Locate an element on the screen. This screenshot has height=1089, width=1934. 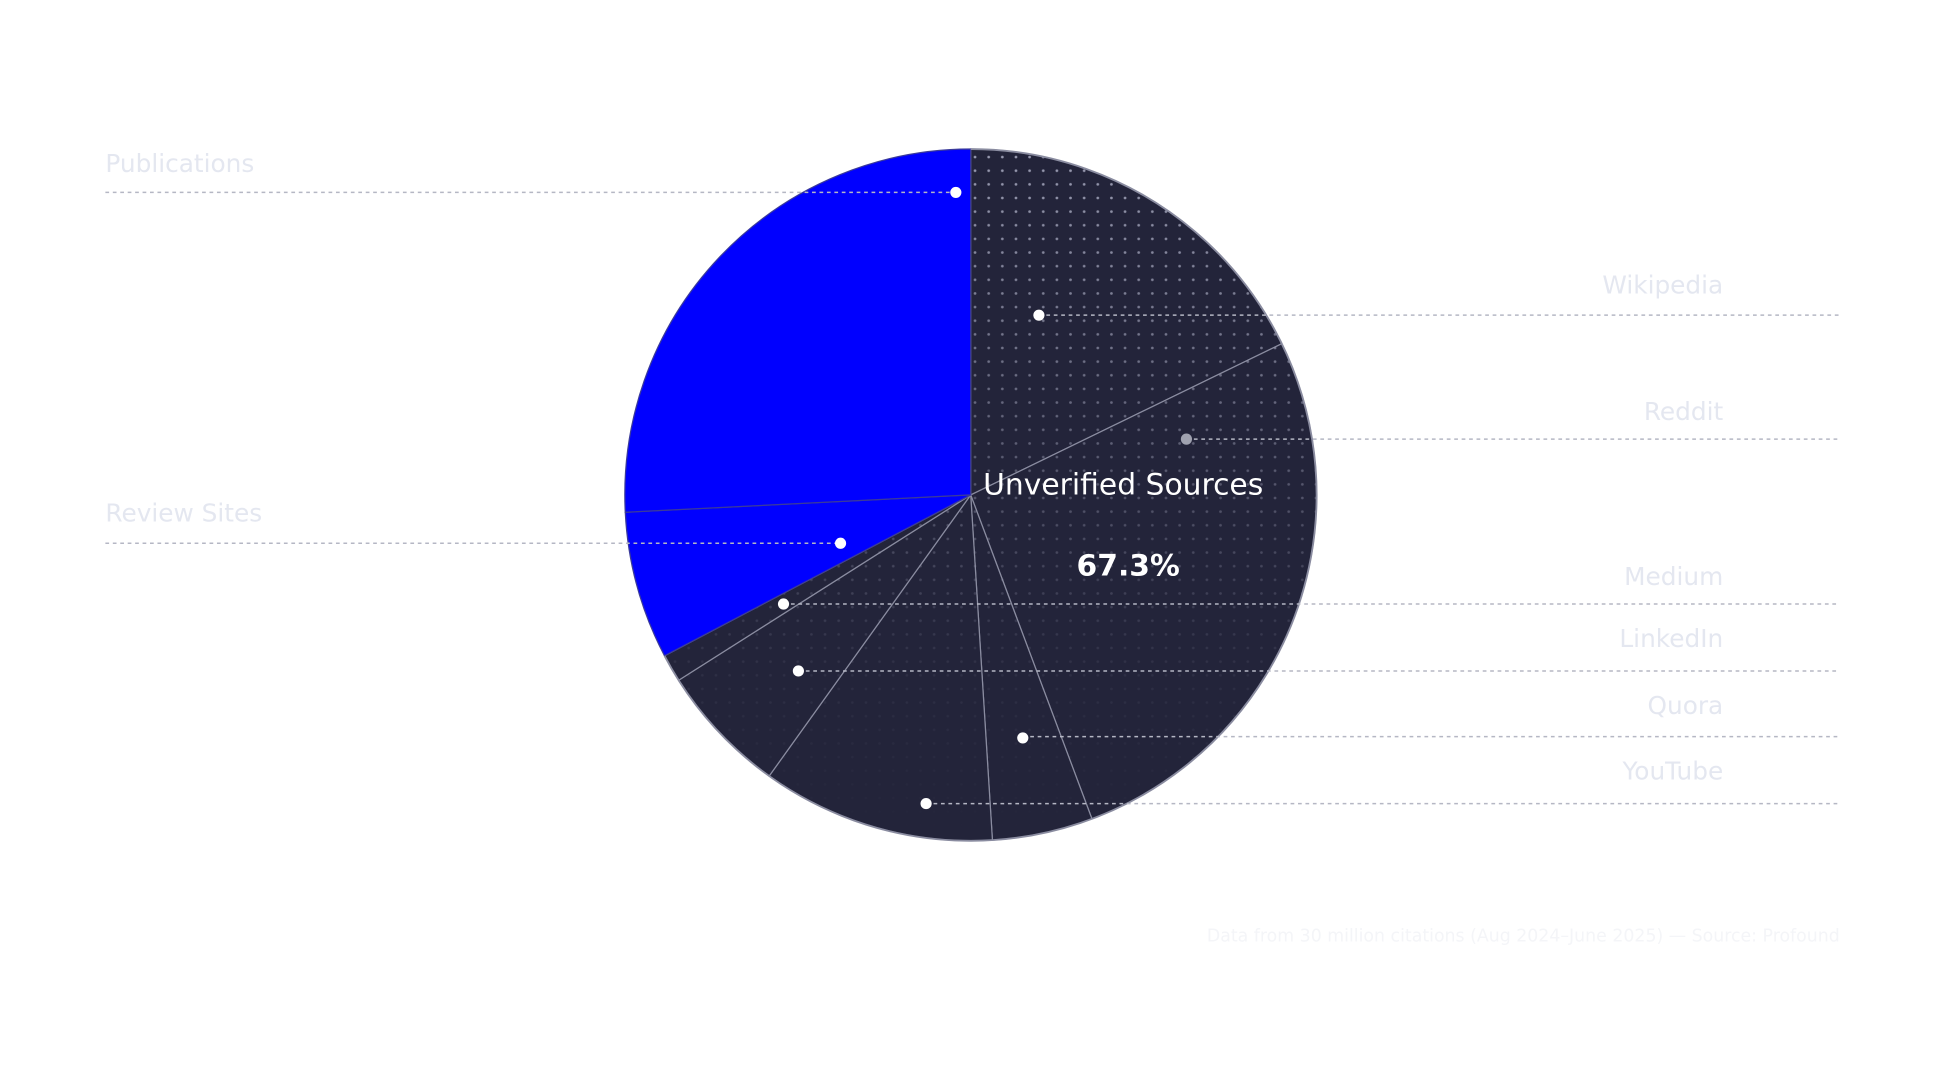
center-label: Unverified Sources is located at coordinates (1123, 485).